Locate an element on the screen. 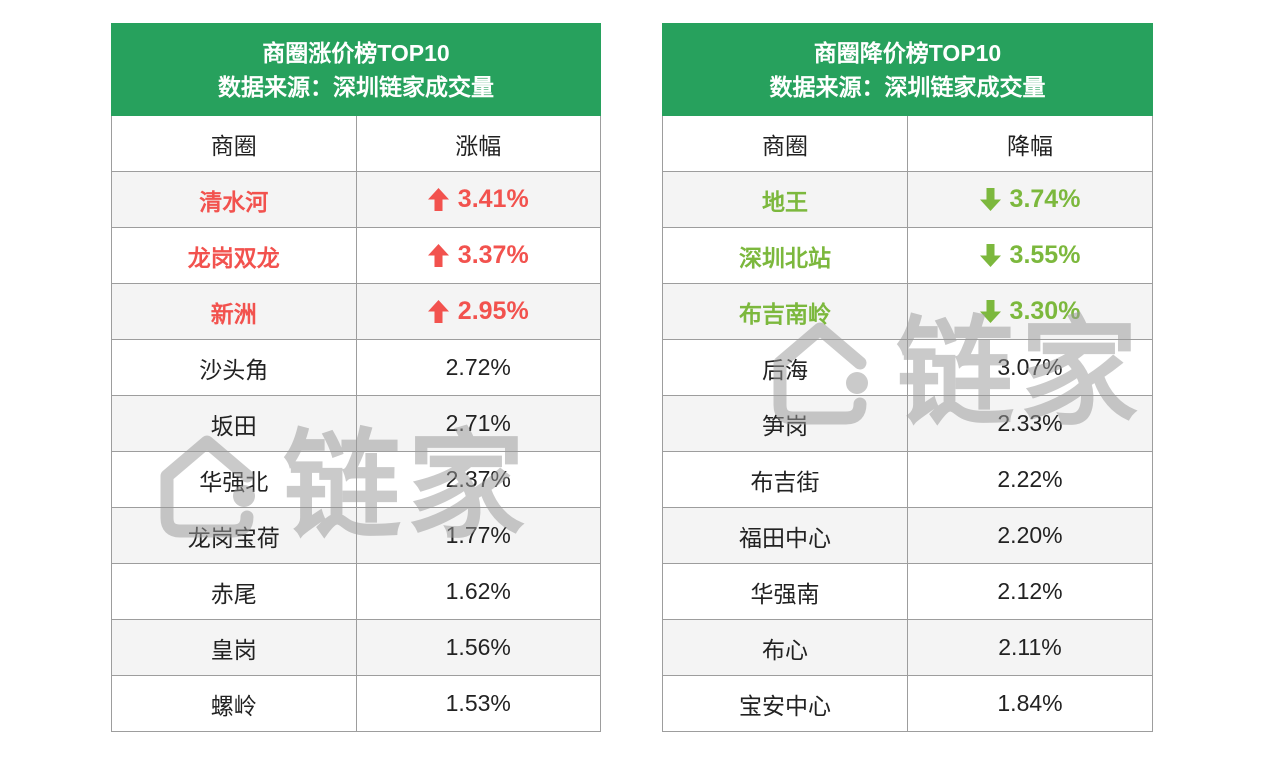  district-cell: 布心 is located at coordinates (785, 647).